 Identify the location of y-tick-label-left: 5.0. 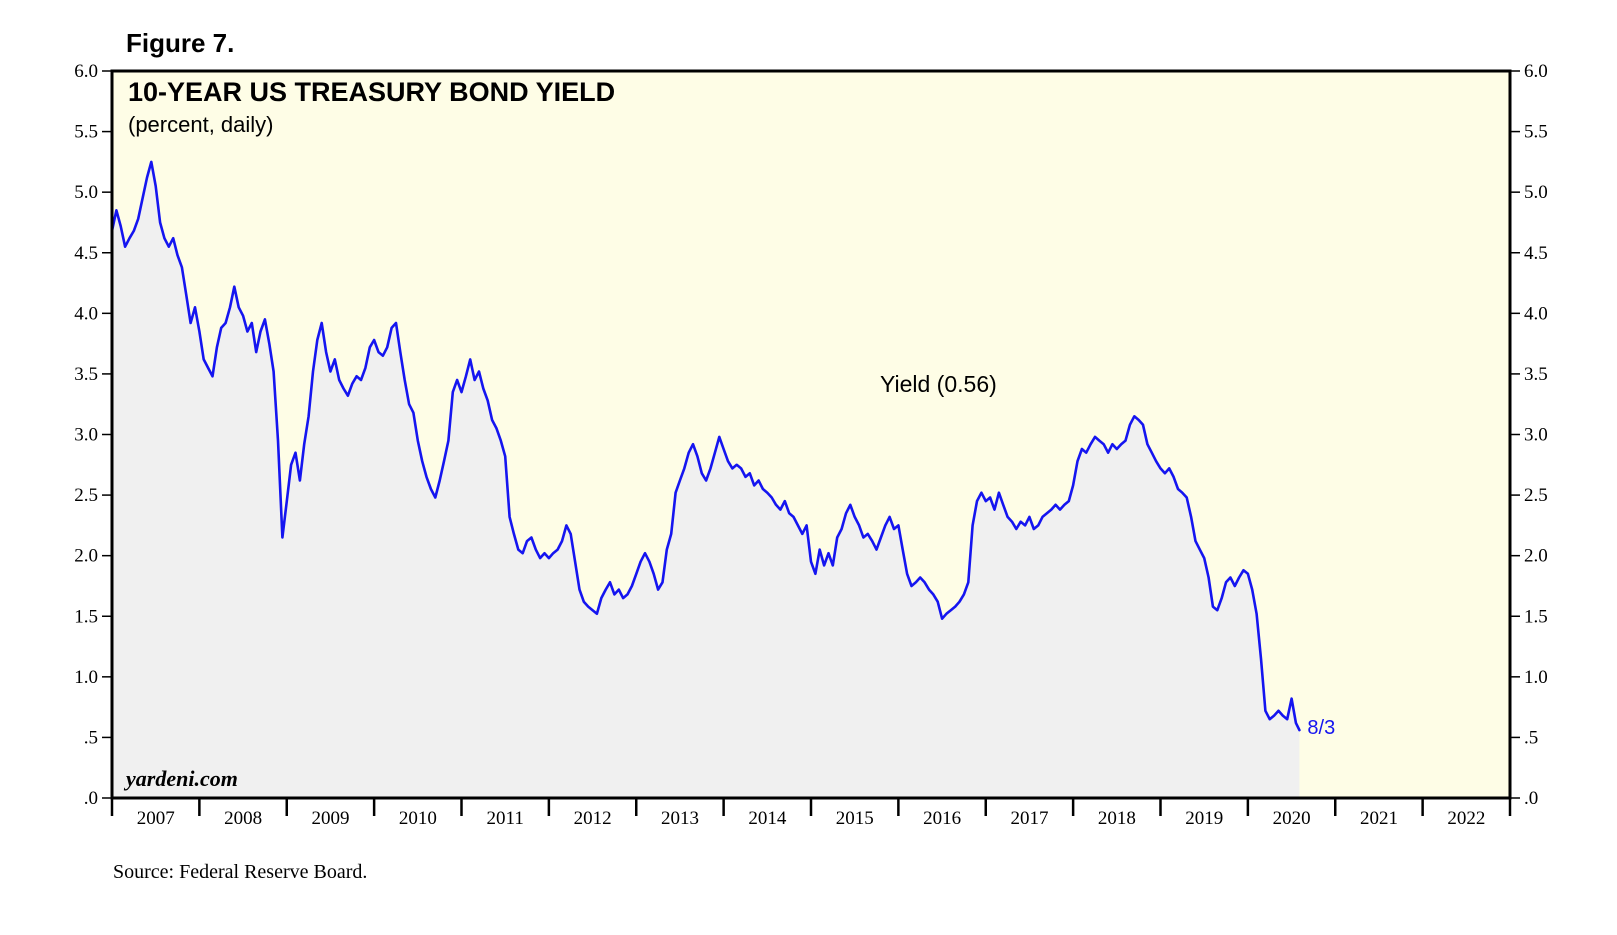
(86, 192).